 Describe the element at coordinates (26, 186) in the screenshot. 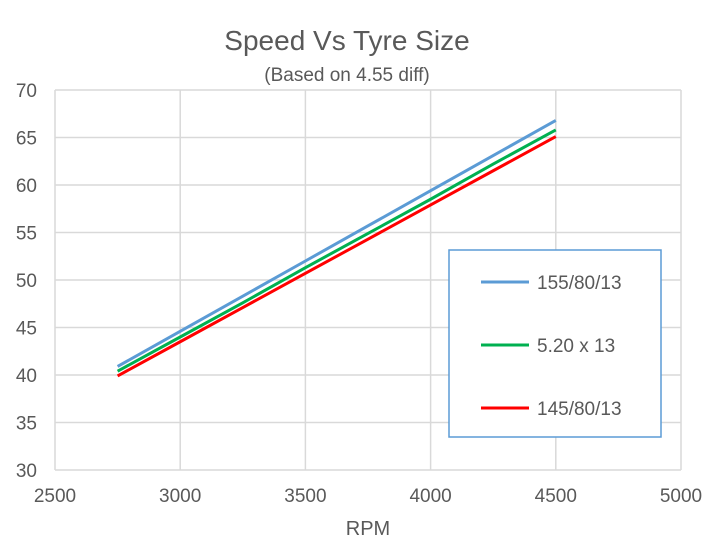

I see `y-tick-label: 60` at that location.